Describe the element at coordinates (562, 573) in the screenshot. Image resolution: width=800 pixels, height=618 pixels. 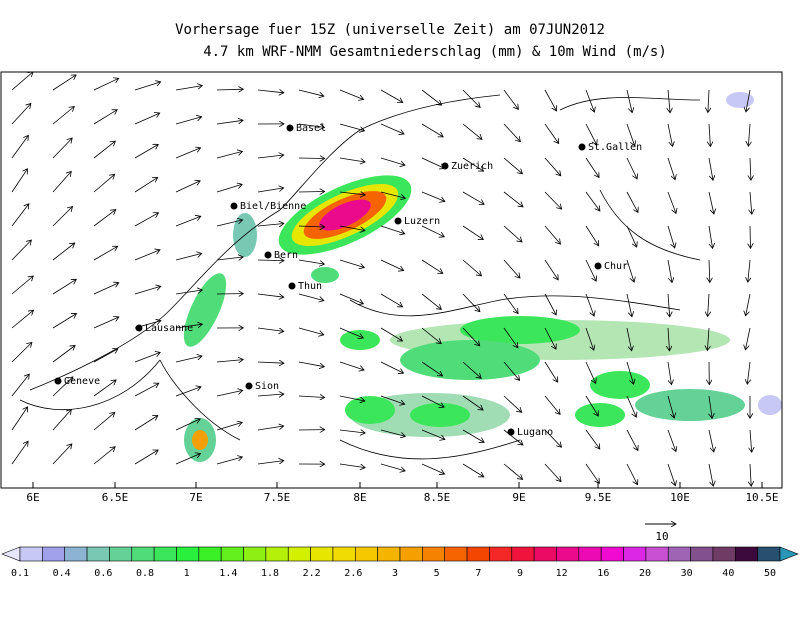
I see `colorbar-label: 12` at that location.